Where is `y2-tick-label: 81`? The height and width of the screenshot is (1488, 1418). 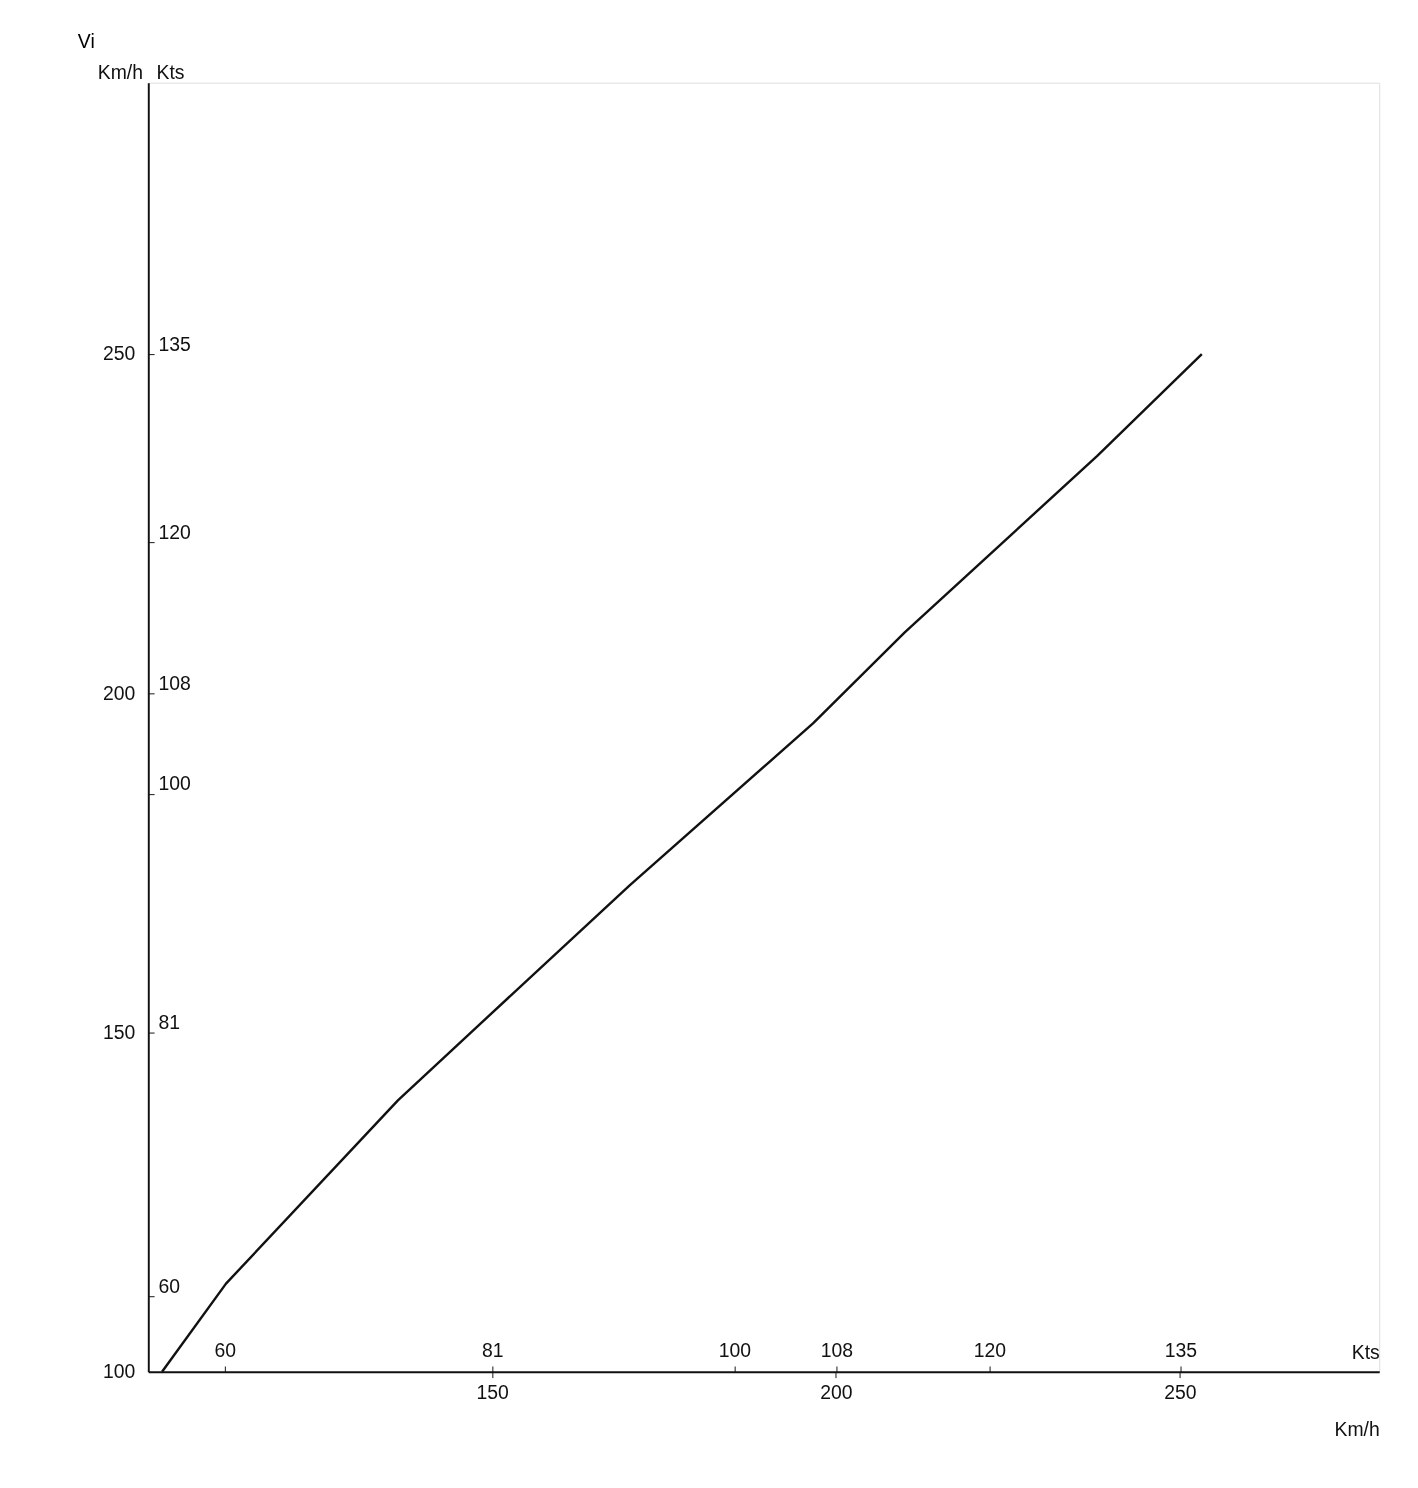
y2-tick-label: 81 is located at coordinates (169, 1022).